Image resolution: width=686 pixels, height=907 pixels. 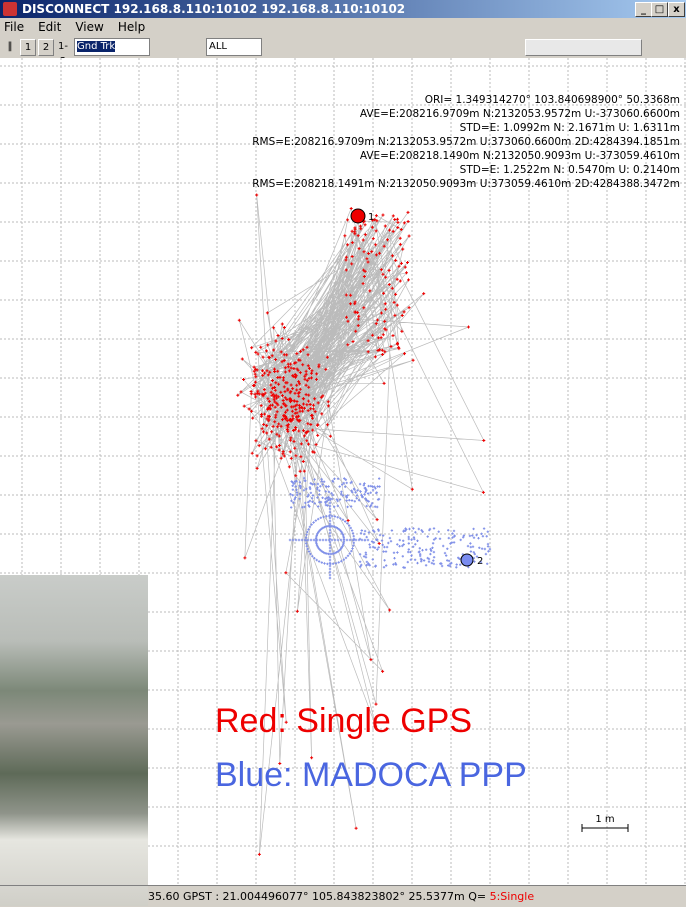 I want to click on menu-item: Edit, so click(x=50, y=27).